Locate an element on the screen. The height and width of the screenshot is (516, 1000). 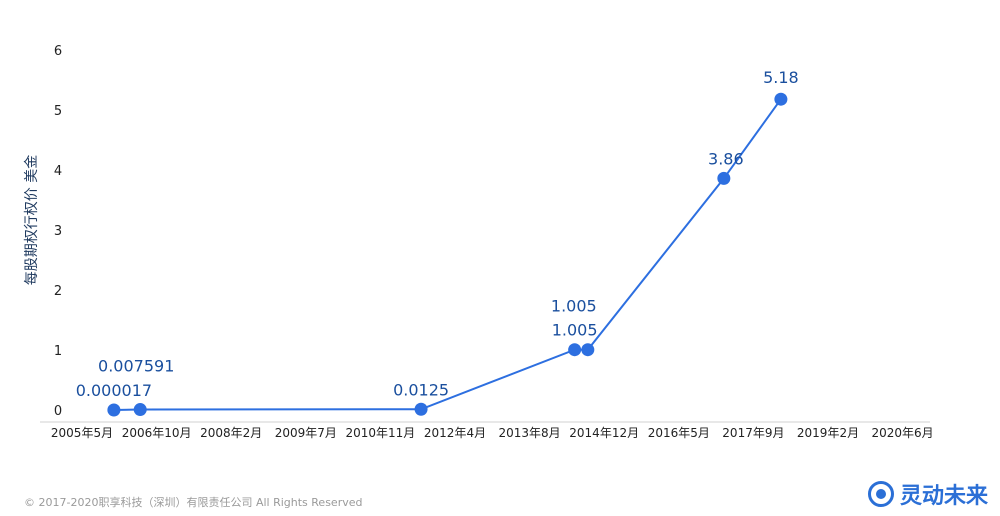
x-tick-label: 2017年9月 is located at coordinates (753, 433).